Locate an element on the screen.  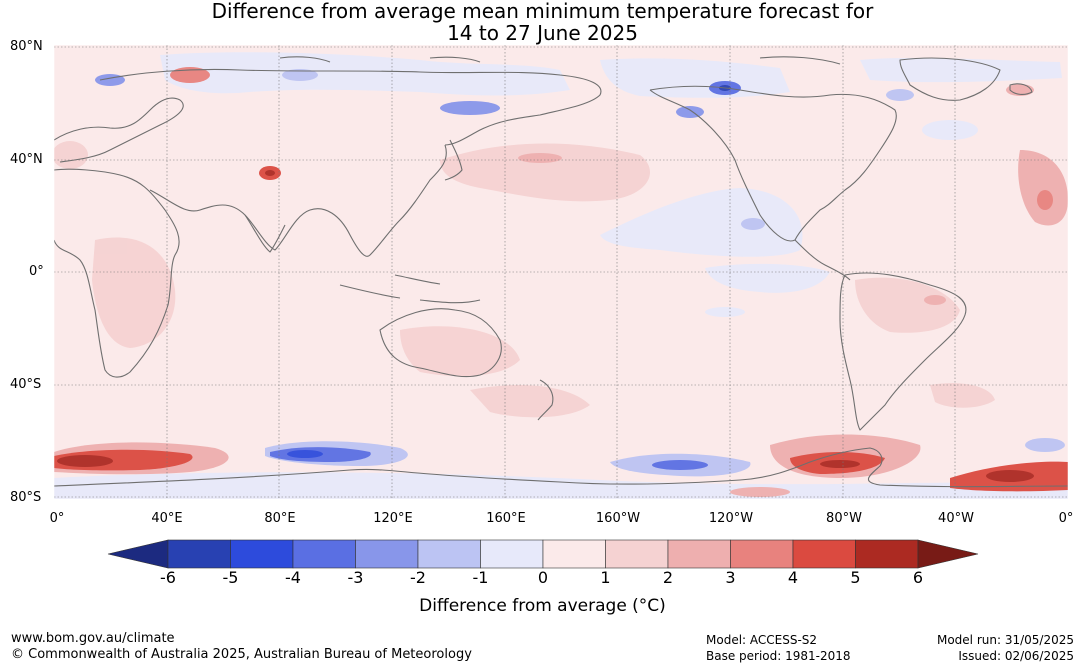
coast-greenland is located at coordinates (950, 79).